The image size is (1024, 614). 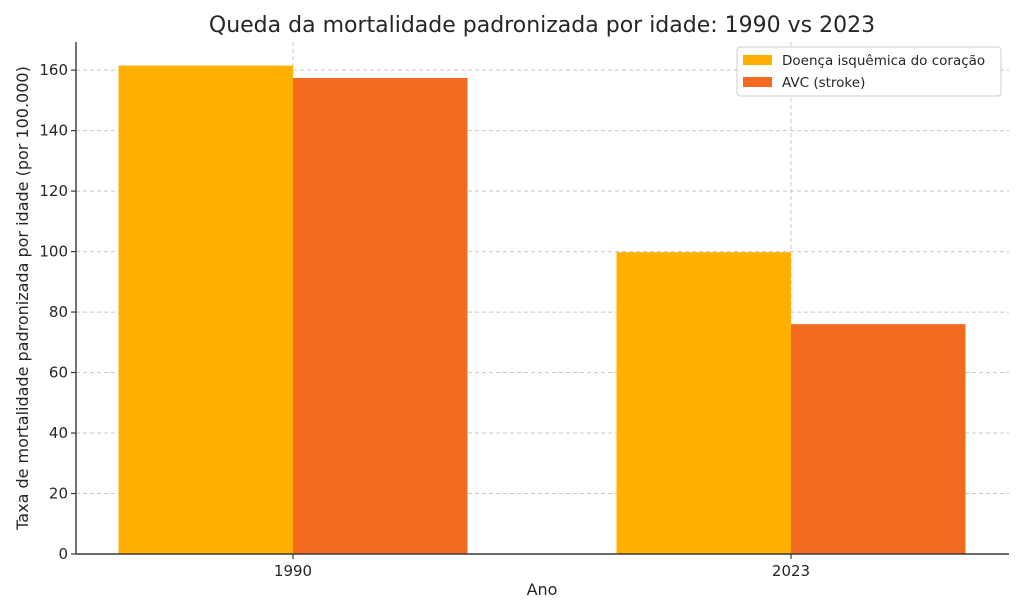 I want to click on y-tick-label: 140, so click(x=53, y=131).